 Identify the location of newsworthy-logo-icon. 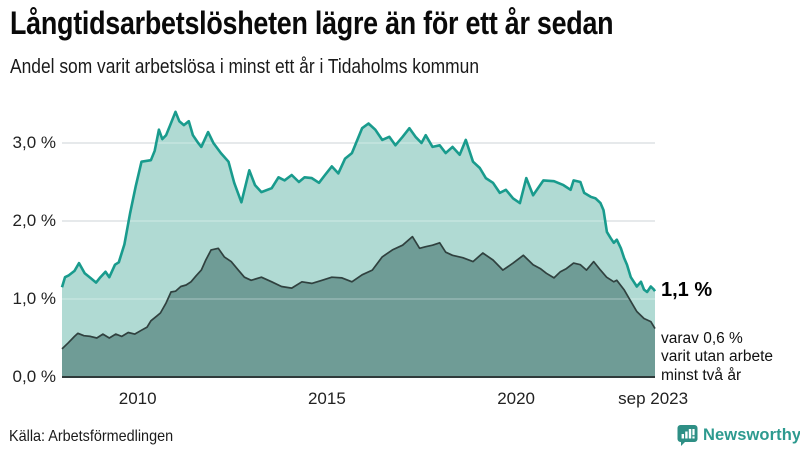
(687, 435).